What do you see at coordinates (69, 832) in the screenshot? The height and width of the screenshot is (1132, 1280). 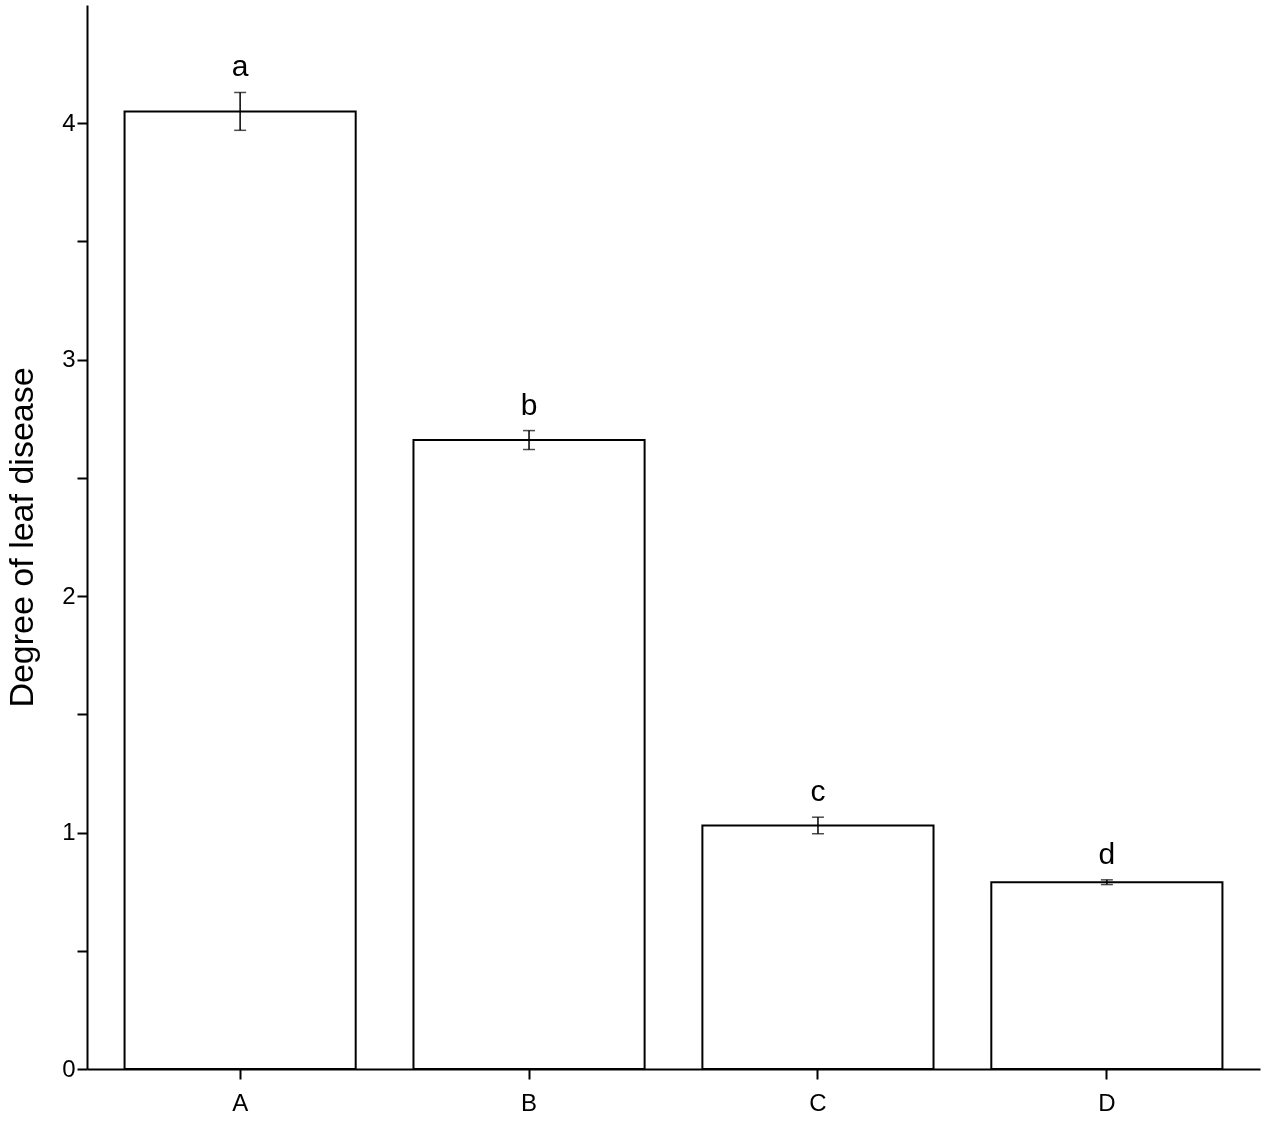 I see `y-tick-label: 1` at bounding box center [69, 832].